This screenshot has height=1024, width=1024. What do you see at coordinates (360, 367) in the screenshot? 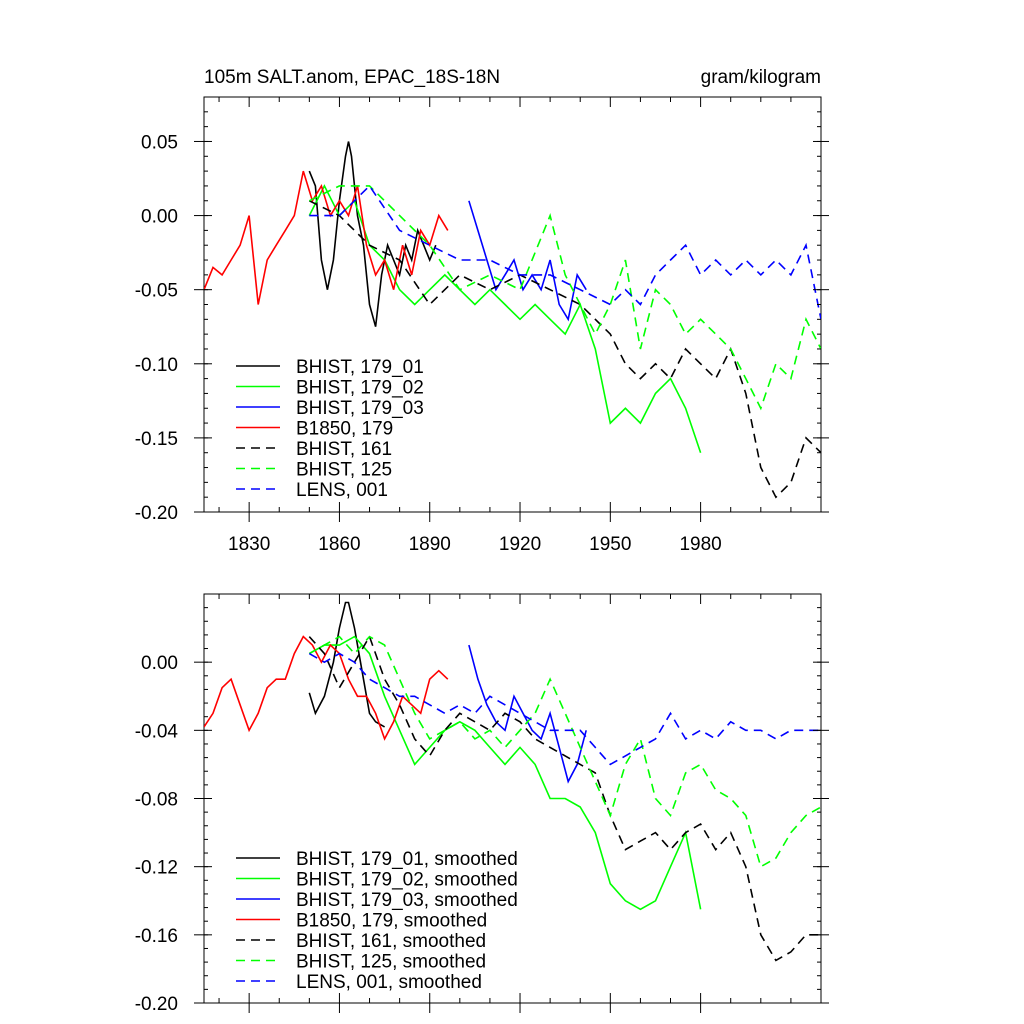
I see `legend-label: BHIST, 179_01` at bounding box center [360, 367].